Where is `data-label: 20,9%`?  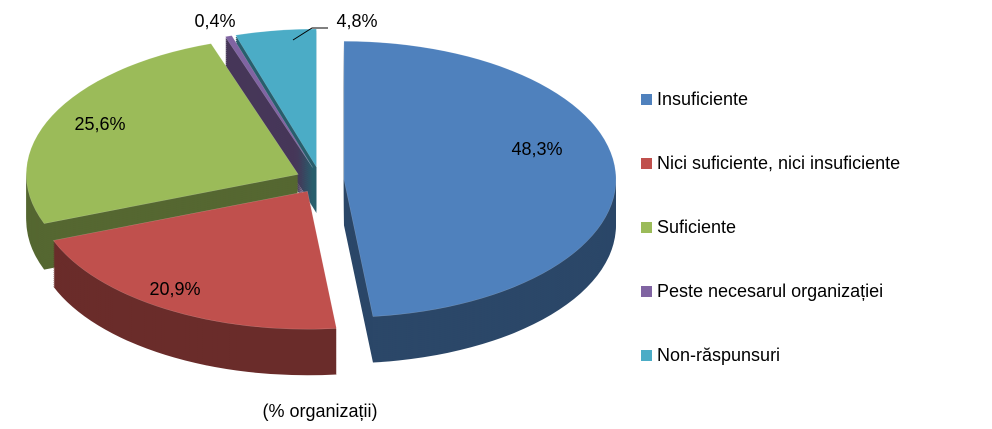 data-label: 20,9% is located at coordinates (174, 289).